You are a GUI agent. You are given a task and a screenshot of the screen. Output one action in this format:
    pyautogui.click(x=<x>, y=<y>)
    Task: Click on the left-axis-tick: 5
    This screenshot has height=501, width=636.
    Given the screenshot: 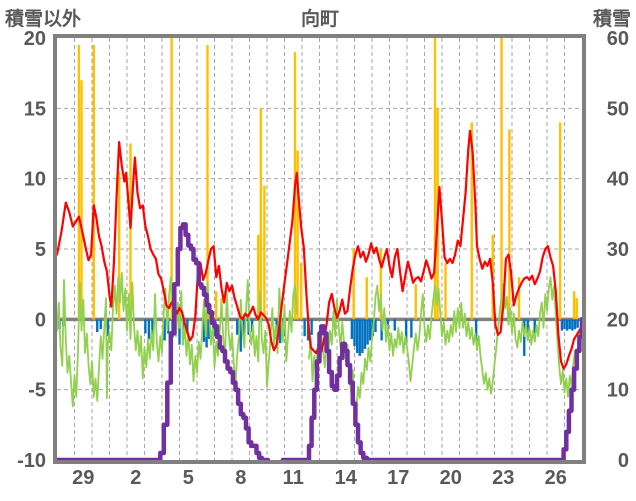 What is the action you would take?
    pyautogui.click(x=40, y=250)
    